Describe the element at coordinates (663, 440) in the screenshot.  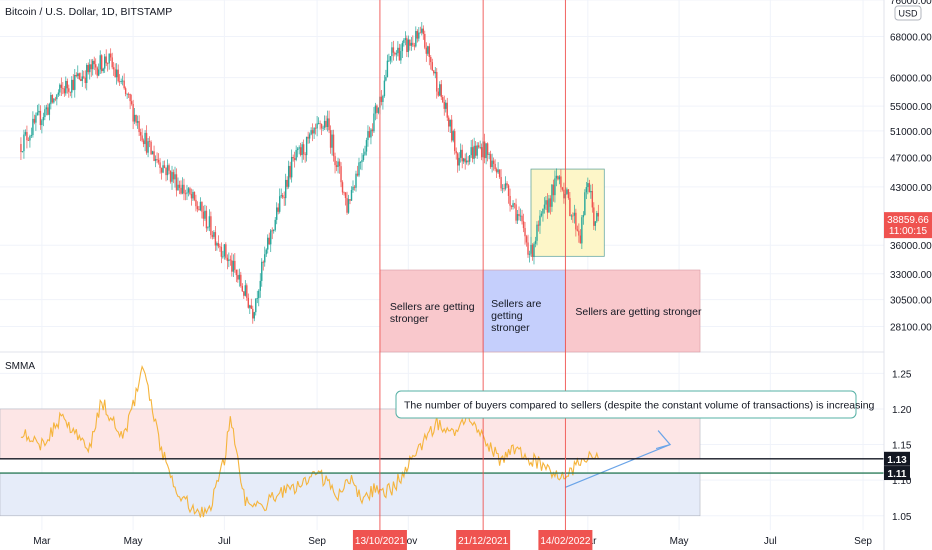
I see `trend-arrow-head` at that location.